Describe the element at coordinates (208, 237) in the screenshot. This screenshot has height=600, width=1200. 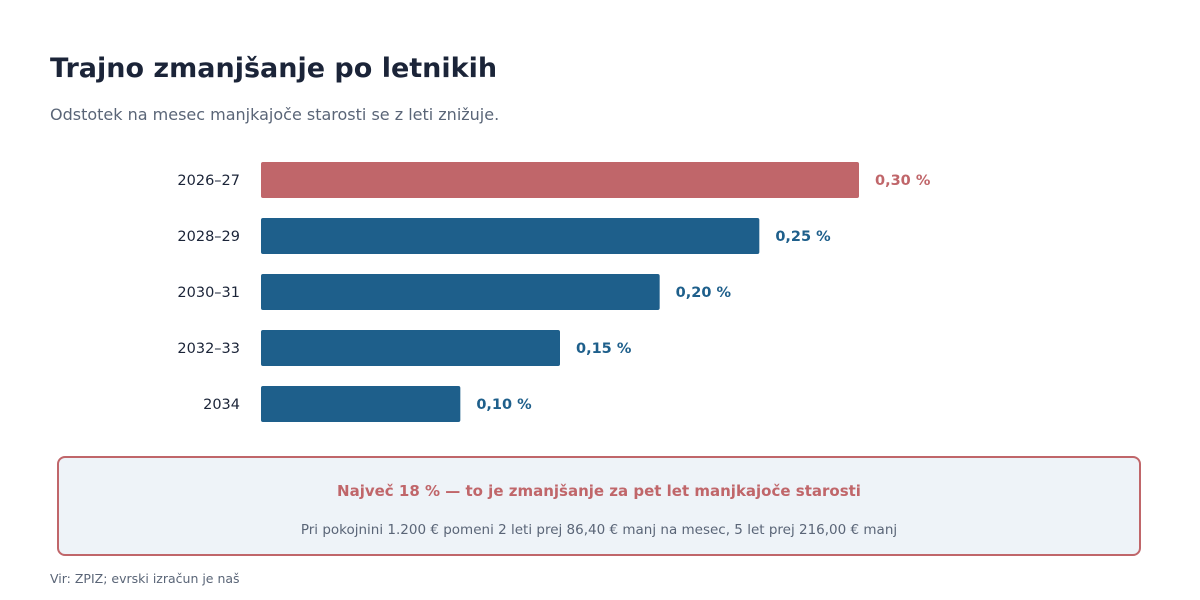
I see `category-label: 2028–29` at that location.